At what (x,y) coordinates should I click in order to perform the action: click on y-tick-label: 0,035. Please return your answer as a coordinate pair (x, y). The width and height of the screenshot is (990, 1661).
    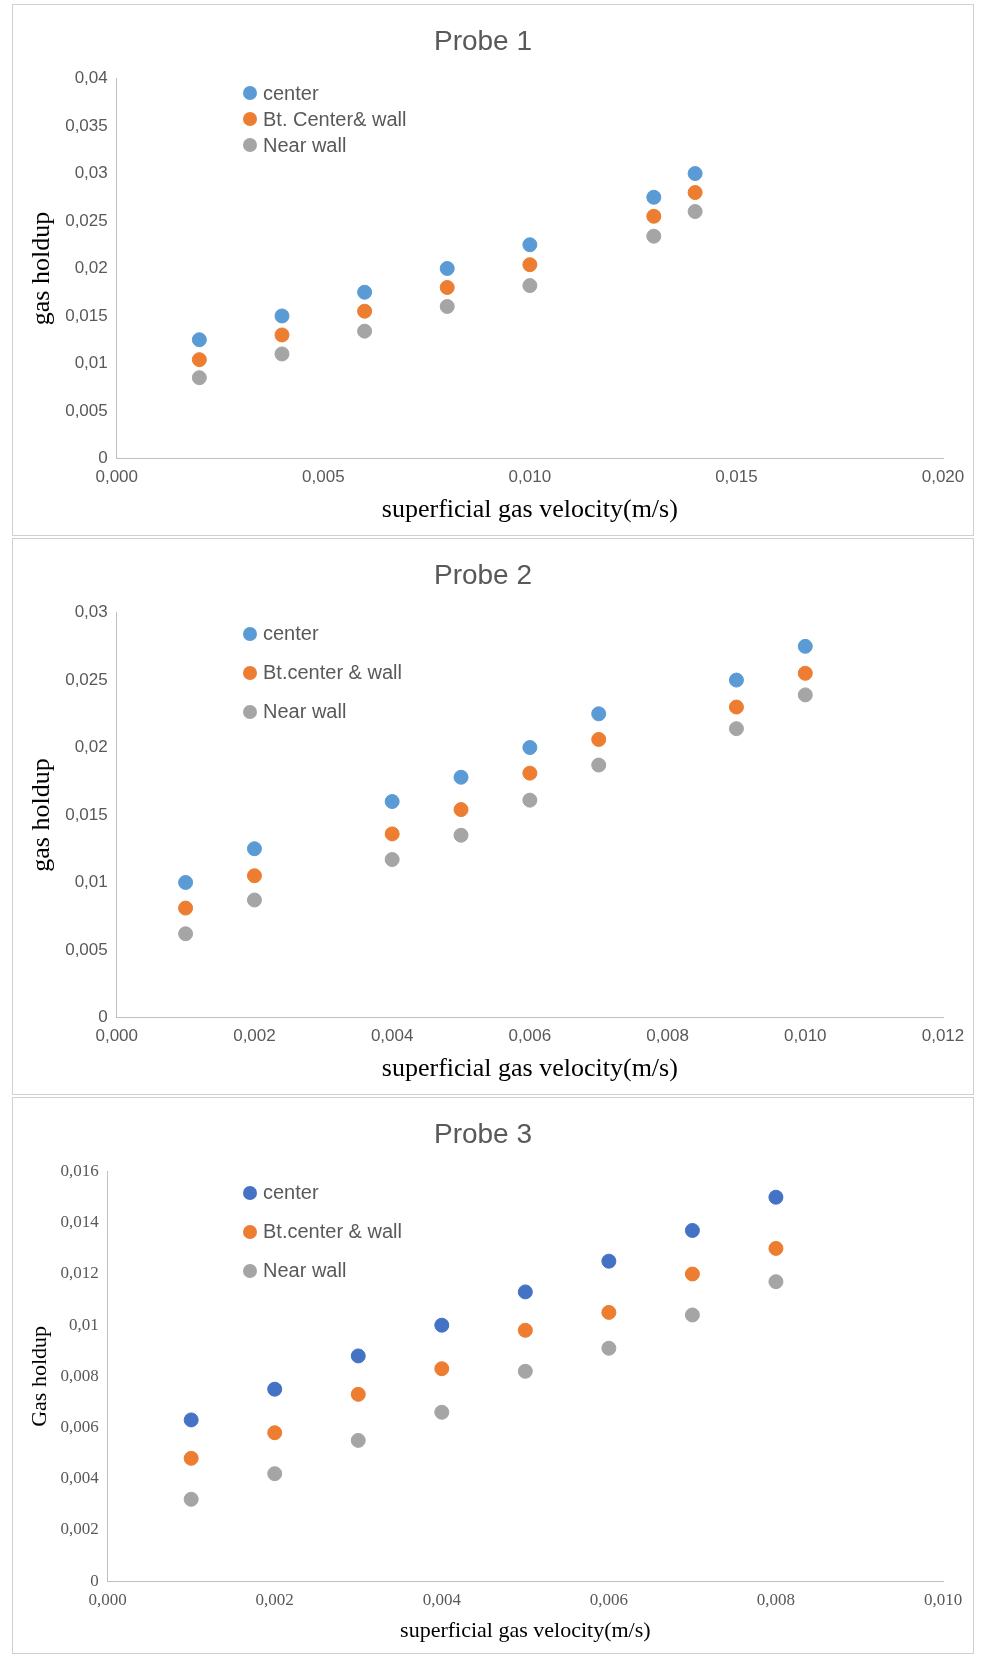
    Looking at the image, I should click on (86, 125).